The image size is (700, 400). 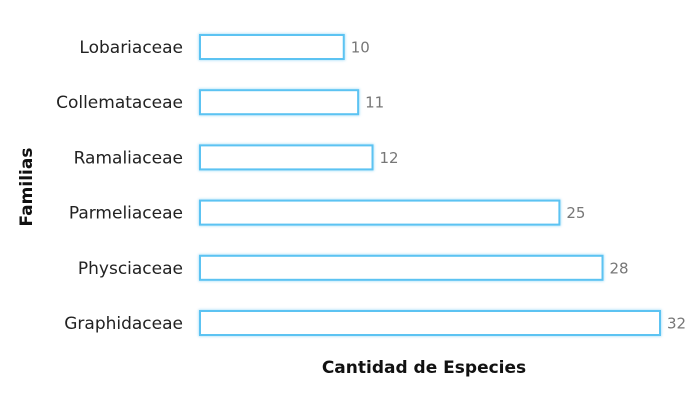 What do you see at coordinates (27, 187) in the screenshot?
I see `y-axis-title: Familias` at bounding box center [27, 187].